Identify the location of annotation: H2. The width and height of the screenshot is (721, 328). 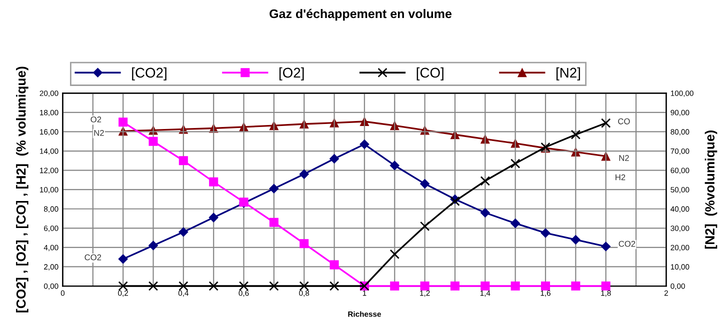
(621, 177).